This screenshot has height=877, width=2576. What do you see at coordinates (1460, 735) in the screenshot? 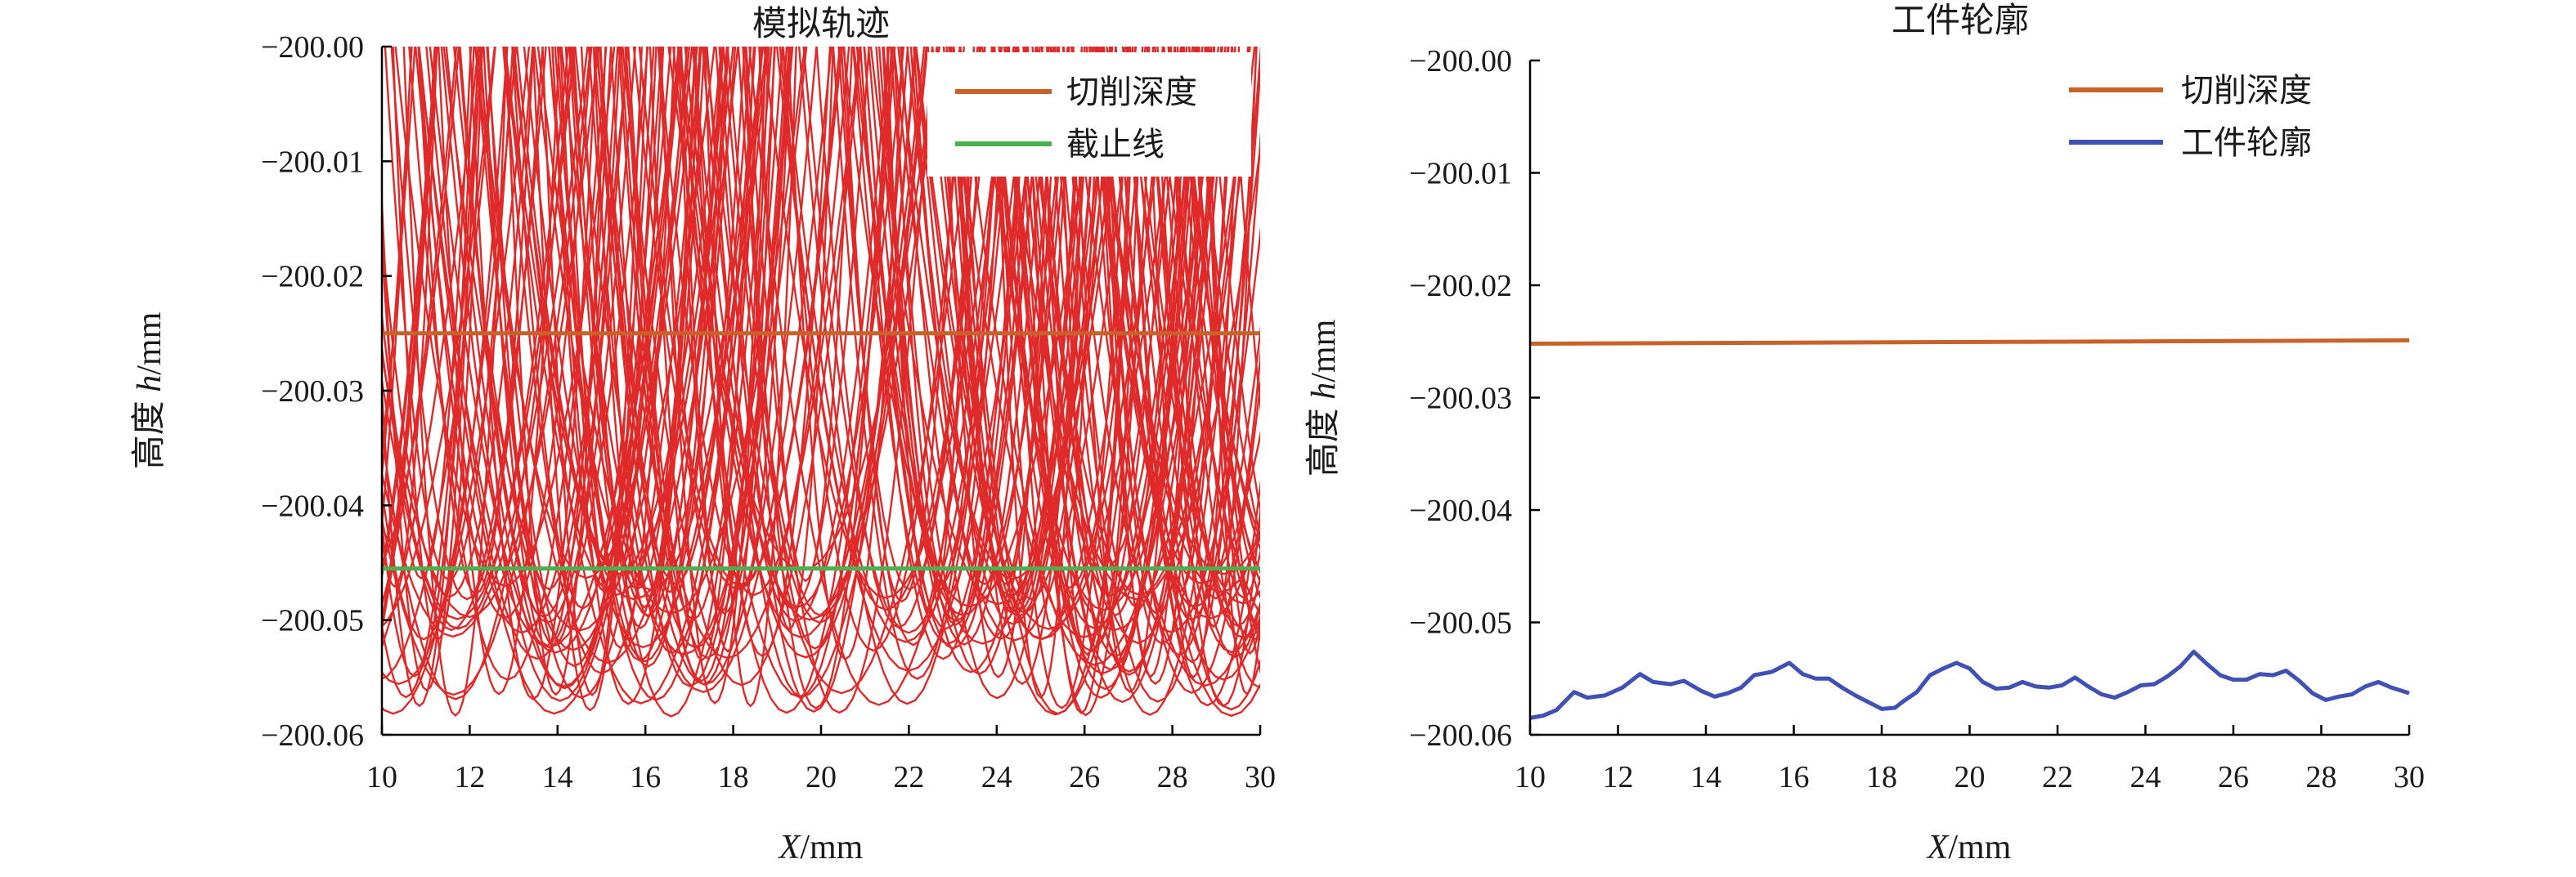
I see `y-tick-label: −200.06` at bounding box center [1460, 735].